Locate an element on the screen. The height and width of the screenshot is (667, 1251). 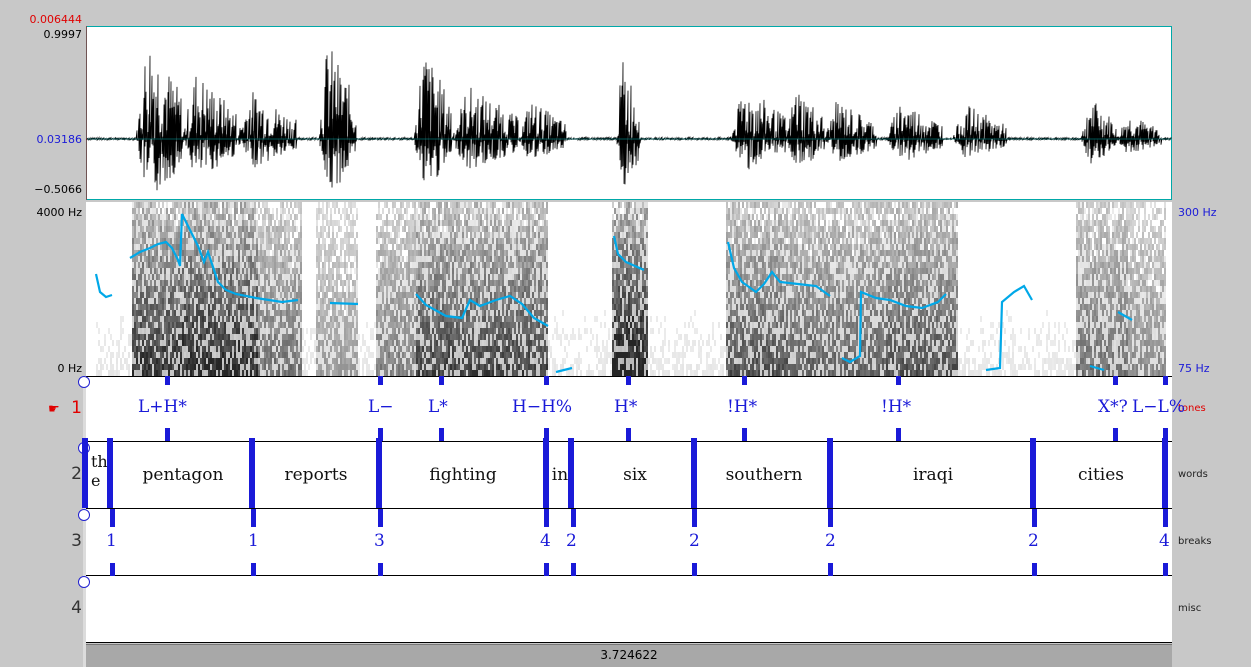
break-label: 3 is located at coordinates (379, 541).